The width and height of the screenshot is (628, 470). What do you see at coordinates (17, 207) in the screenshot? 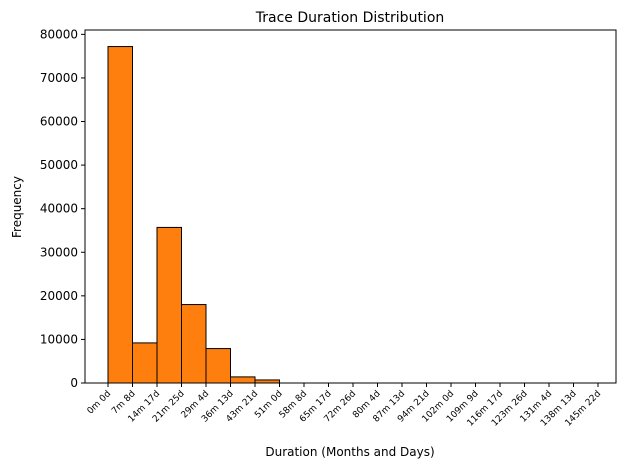
I see `y-axis-label: Frequency` at bounding box center [17, 207].